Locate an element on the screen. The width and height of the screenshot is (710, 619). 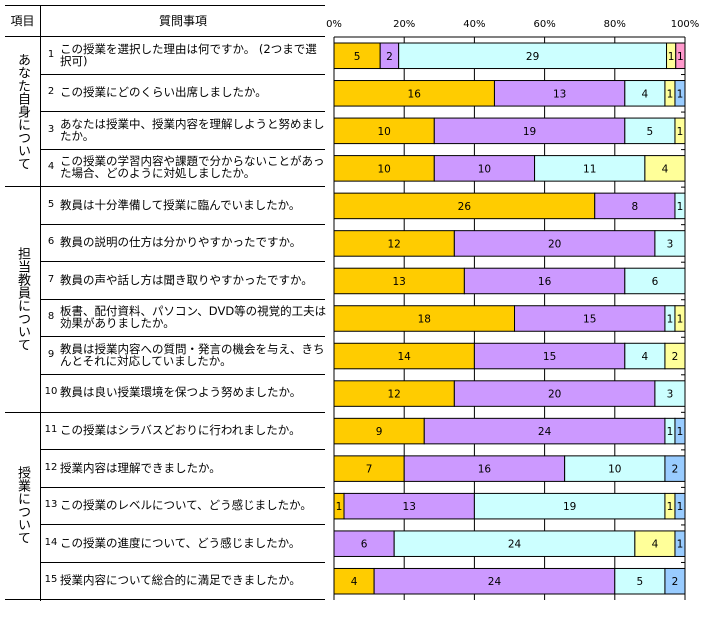
x-tick-label: 80% is located at coordinates (615, 24).